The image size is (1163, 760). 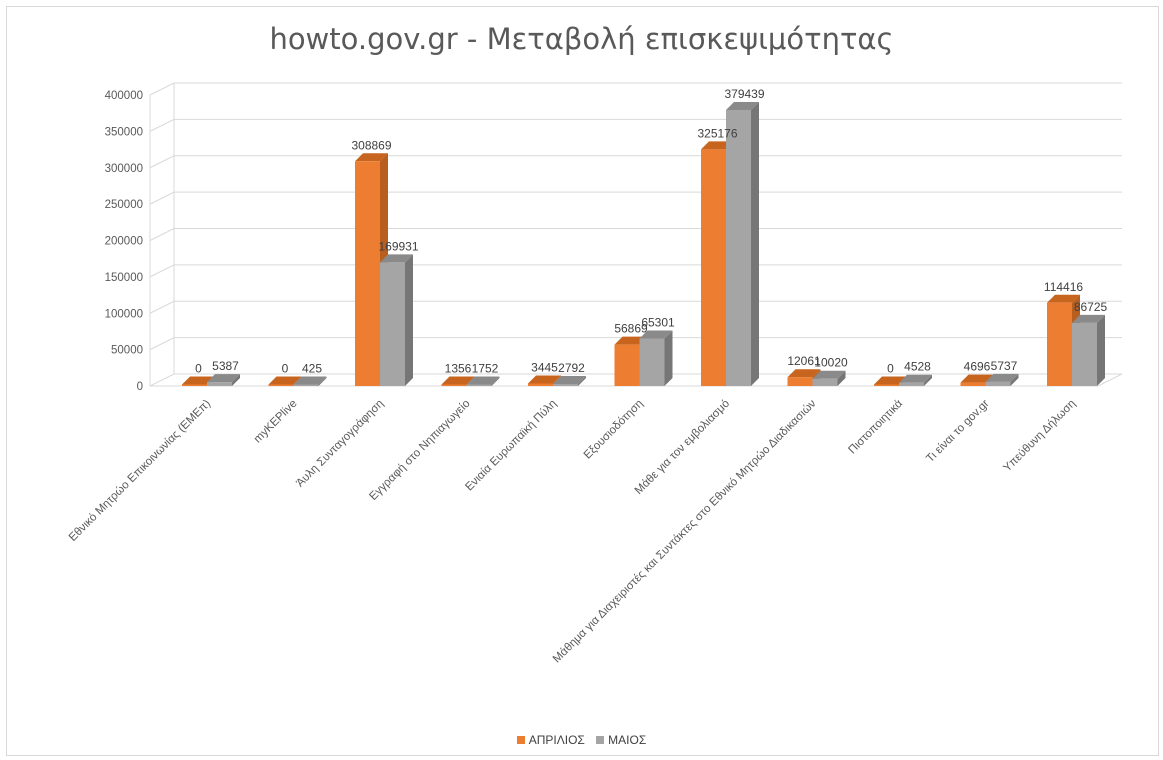 What do you see at coordinates (614, 430) in the screenshot?
I see `x-tick-label: Εξουσιοδότηση` at bounding box center [614, 430].